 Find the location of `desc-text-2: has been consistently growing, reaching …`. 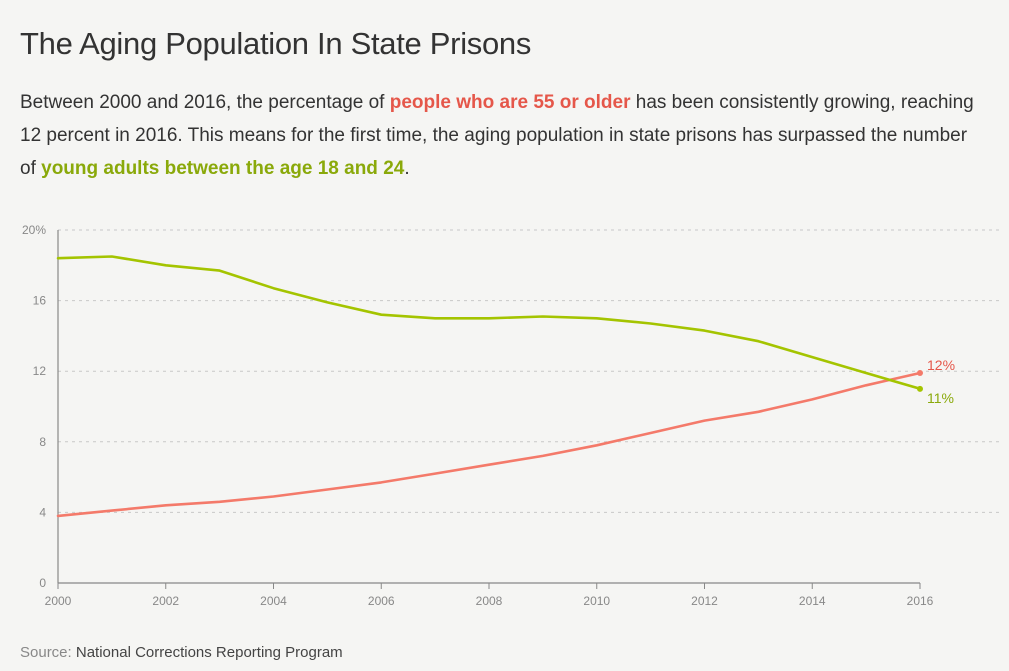

desc-text-2: has been consistently growing, reaching … is located at coordinates (497, 135).